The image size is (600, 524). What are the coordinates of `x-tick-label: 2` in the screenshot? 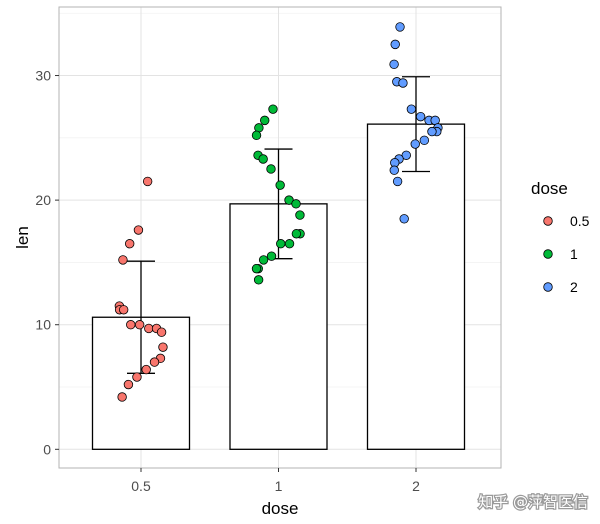 It's located at (416, 486).